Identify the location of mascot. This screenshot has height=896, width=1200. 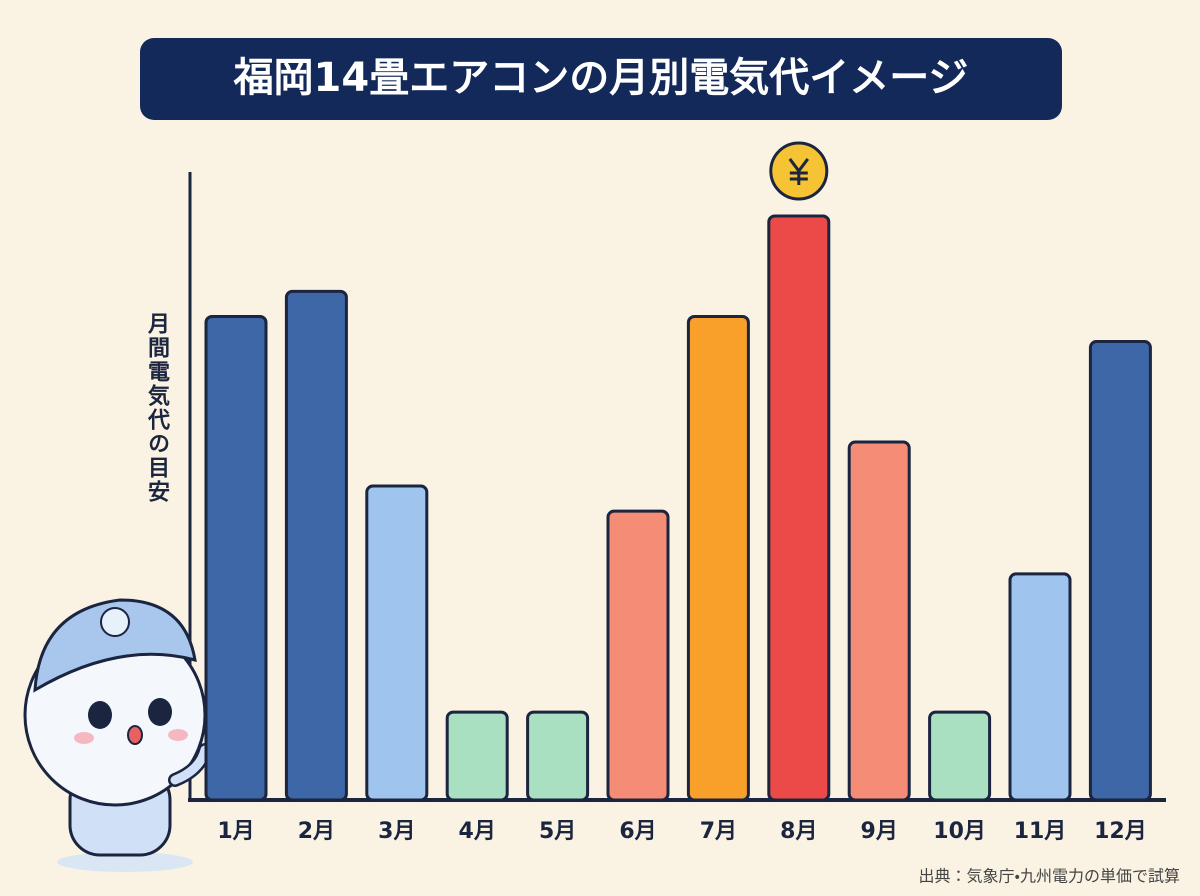
(117, 735).